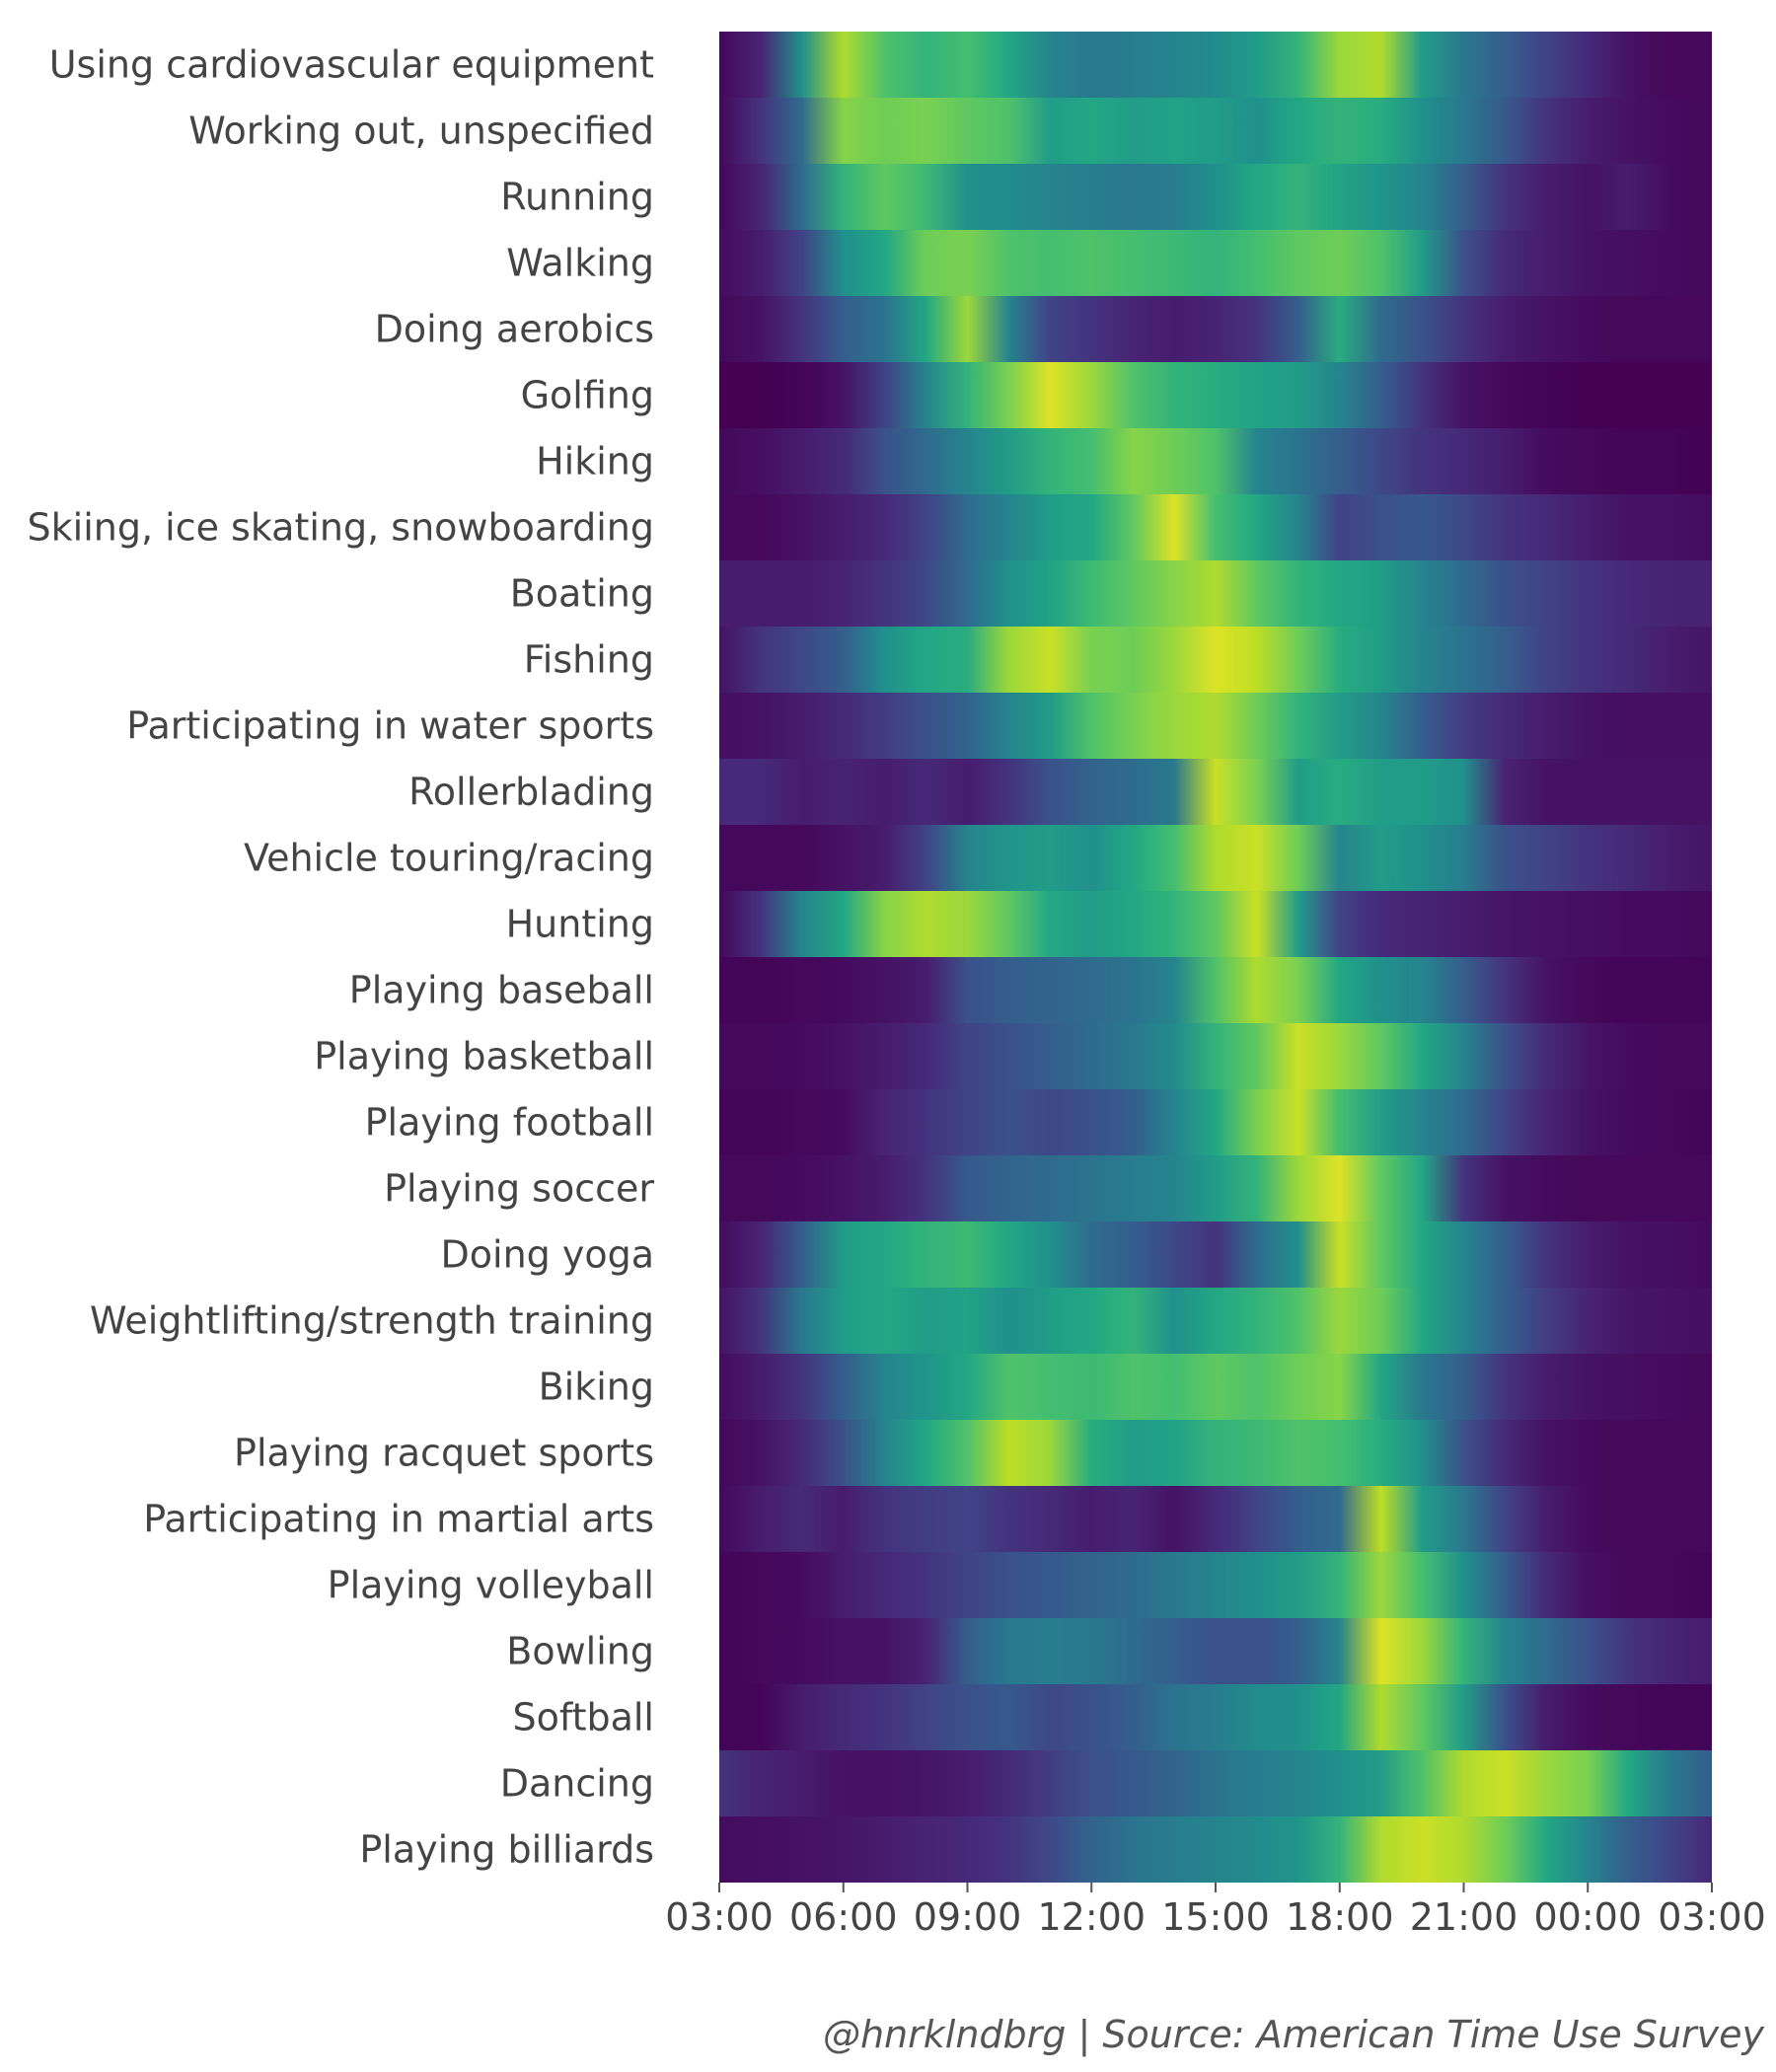  I want to click on row-label: Playing volleyball, so click(491, 1586).